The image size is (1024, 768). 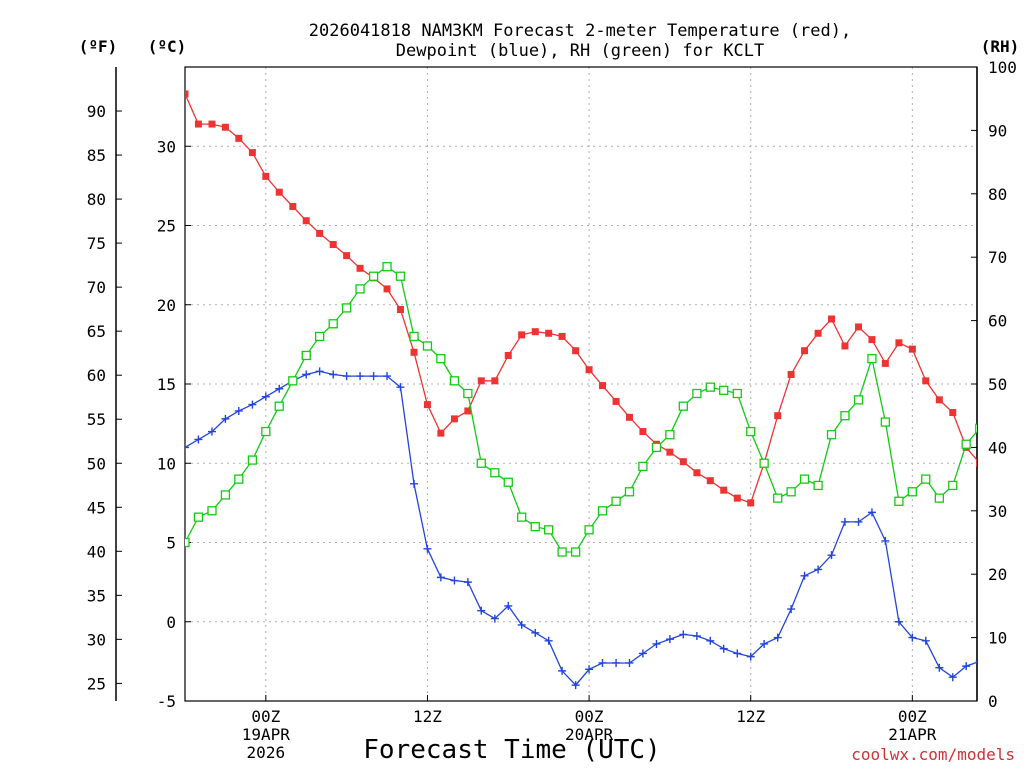 What do you see at coordinates (933, 754) in the screenshot?
I see `credit-text: coolwx.com/models` at bounding box center [933, 754].